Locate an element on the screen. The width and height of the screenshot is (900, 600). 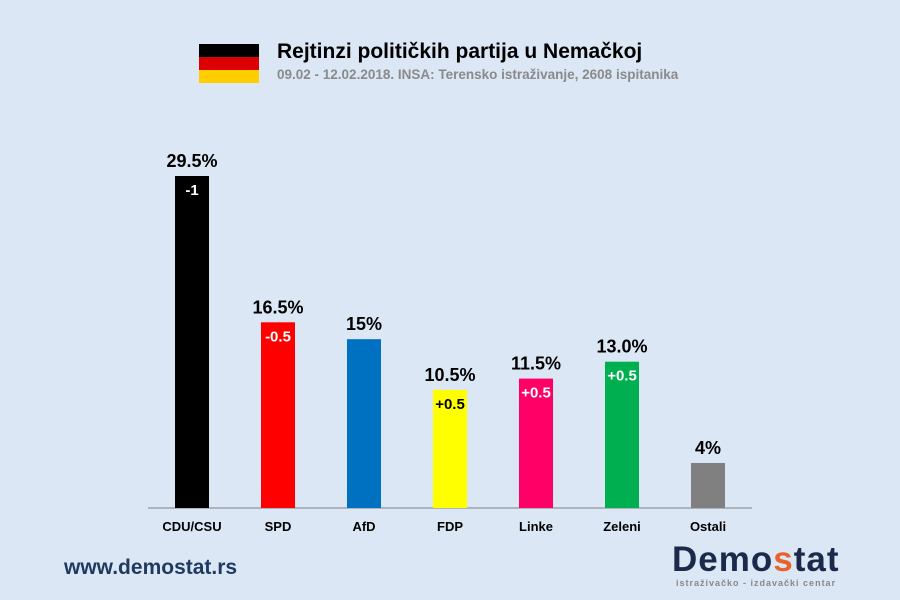
value-label: 13.0% is located at coordinates (621, 347).